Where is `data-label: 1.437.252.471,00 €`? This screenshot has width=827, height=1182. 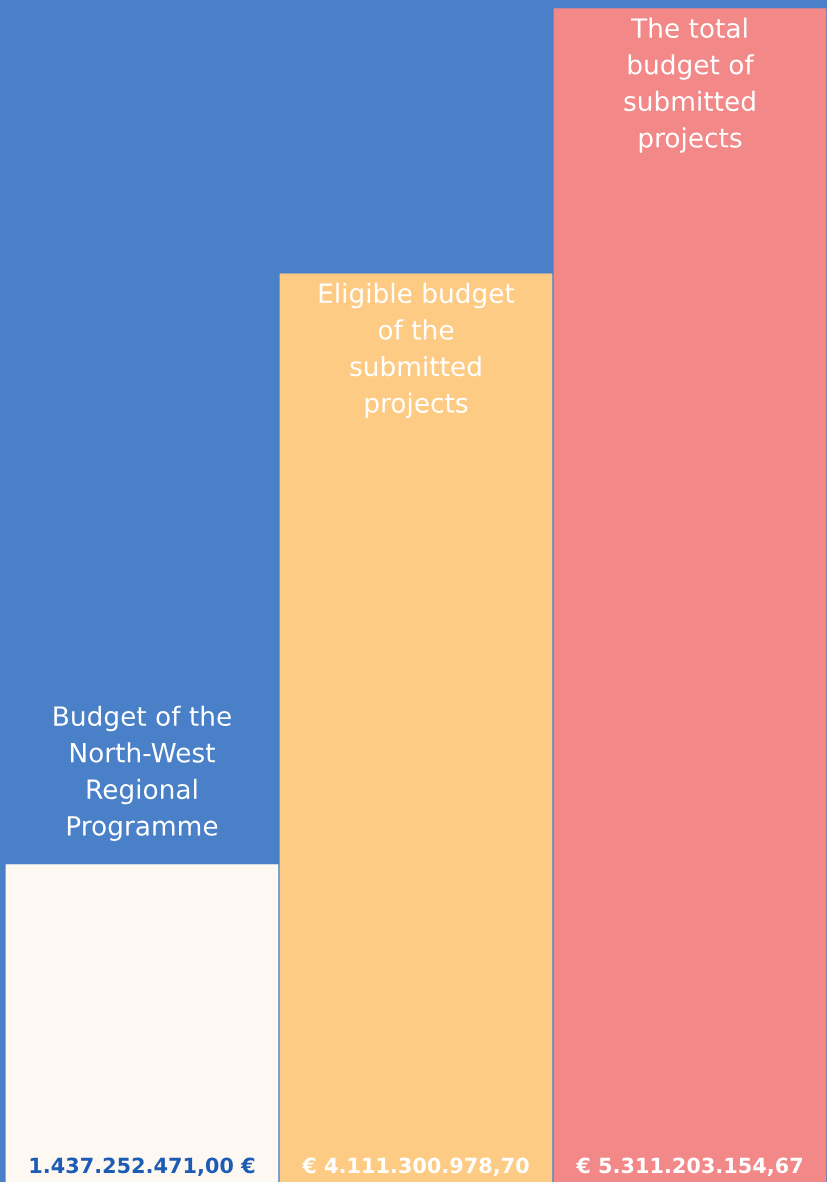
data-label: 1.437.252.471,00 € is located at coordinates (142, 1166).